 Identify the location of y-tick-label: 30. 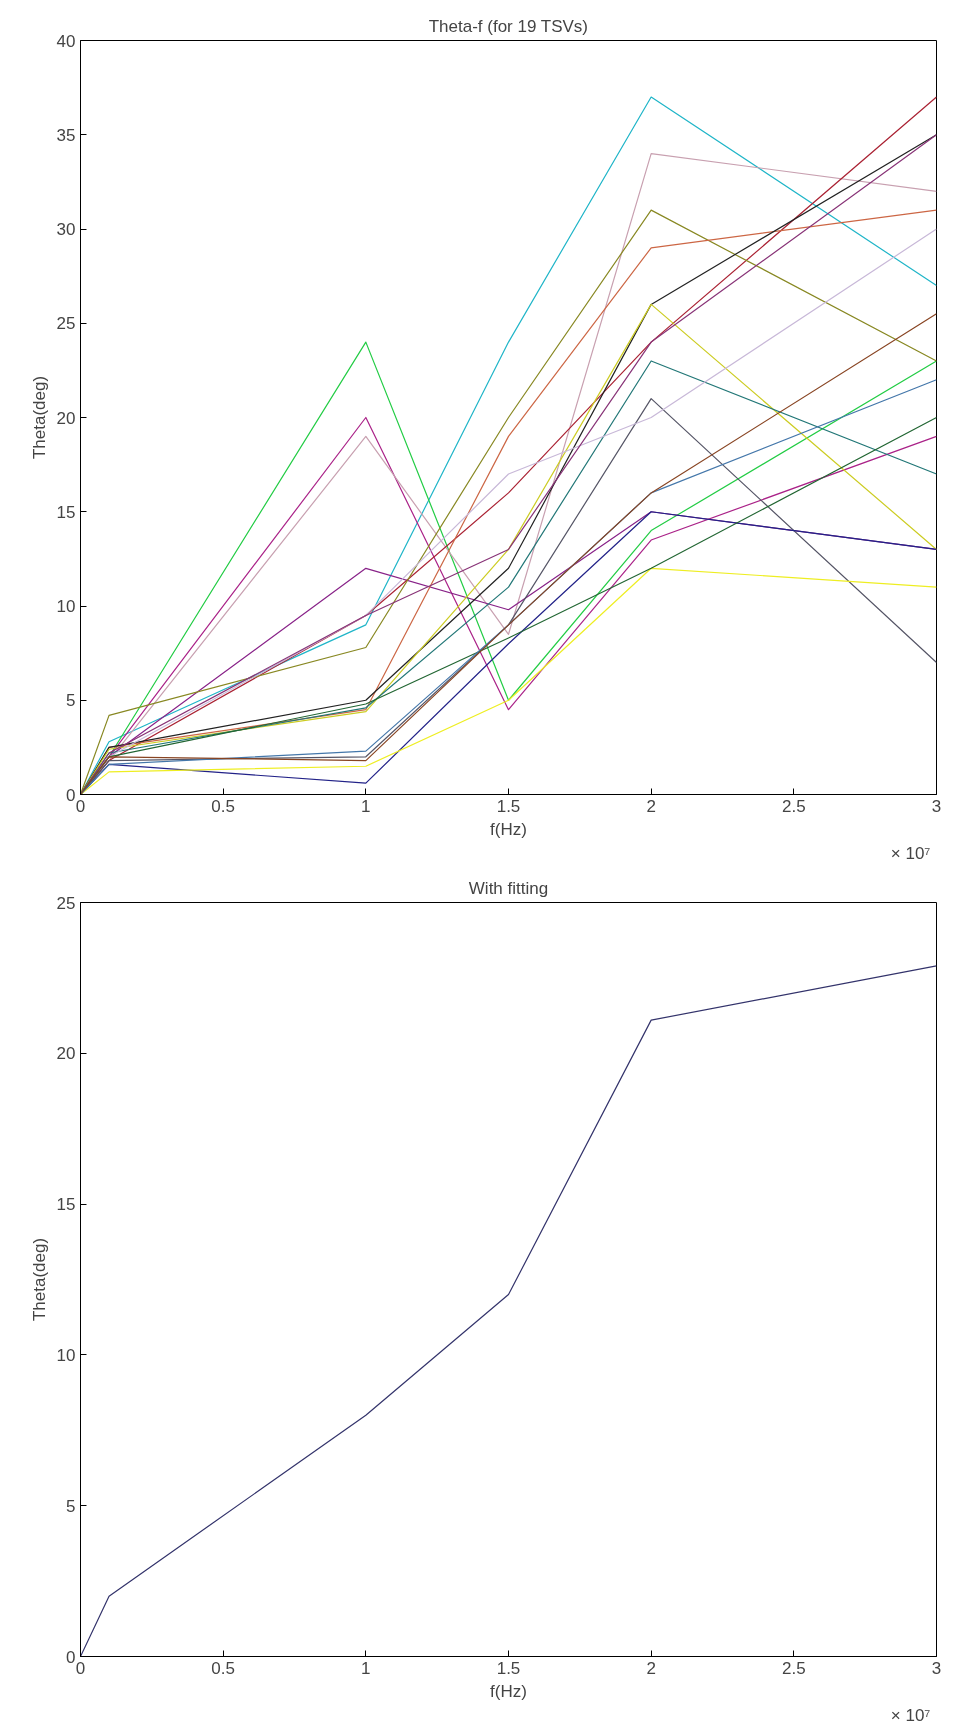
(66, 229).